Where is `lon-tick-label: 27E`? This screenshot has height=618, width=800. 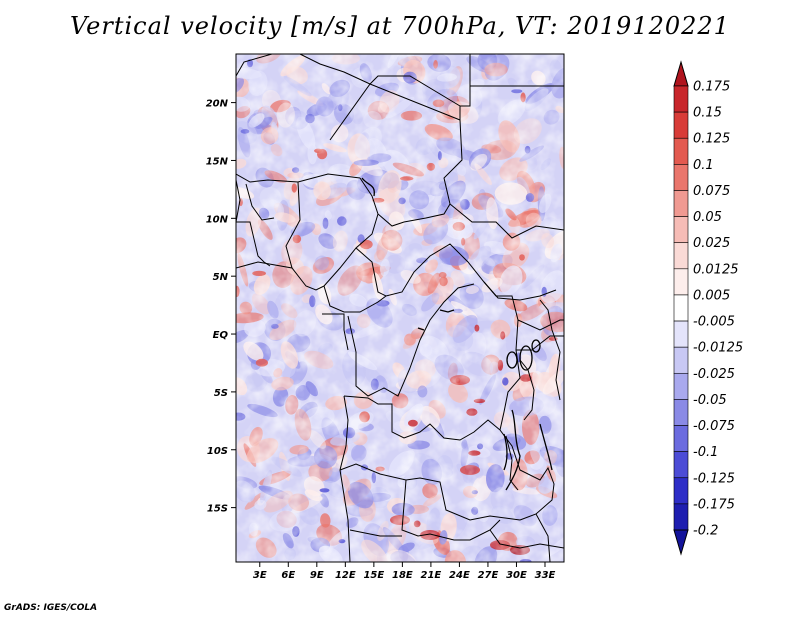
lon-tick-label: 27E is located at coordinates (488, 575).